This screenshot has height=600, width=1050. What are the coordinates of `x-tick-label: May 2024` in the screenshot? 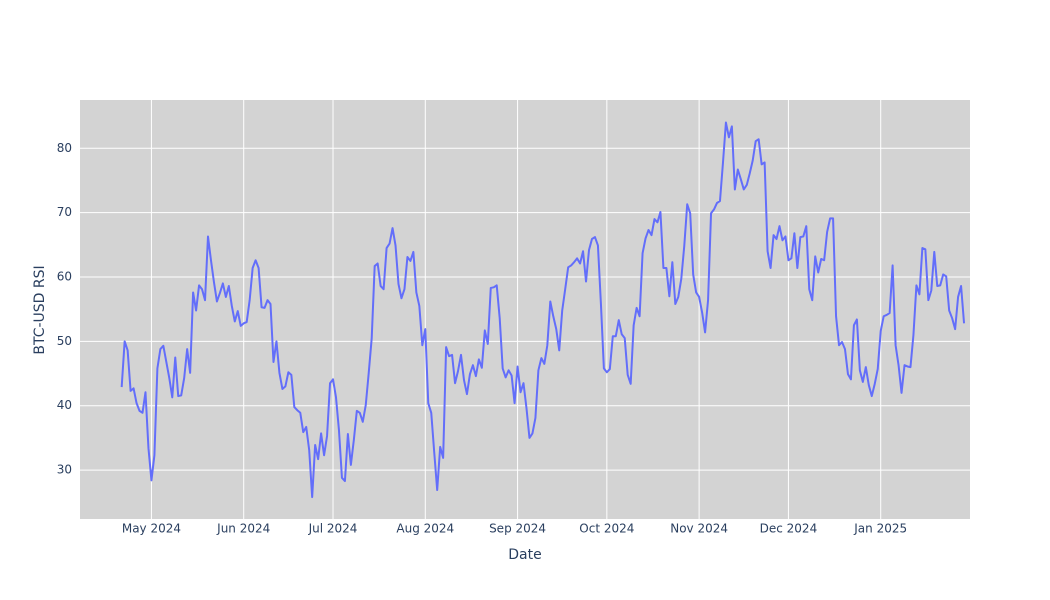 It's located at (151, 529).